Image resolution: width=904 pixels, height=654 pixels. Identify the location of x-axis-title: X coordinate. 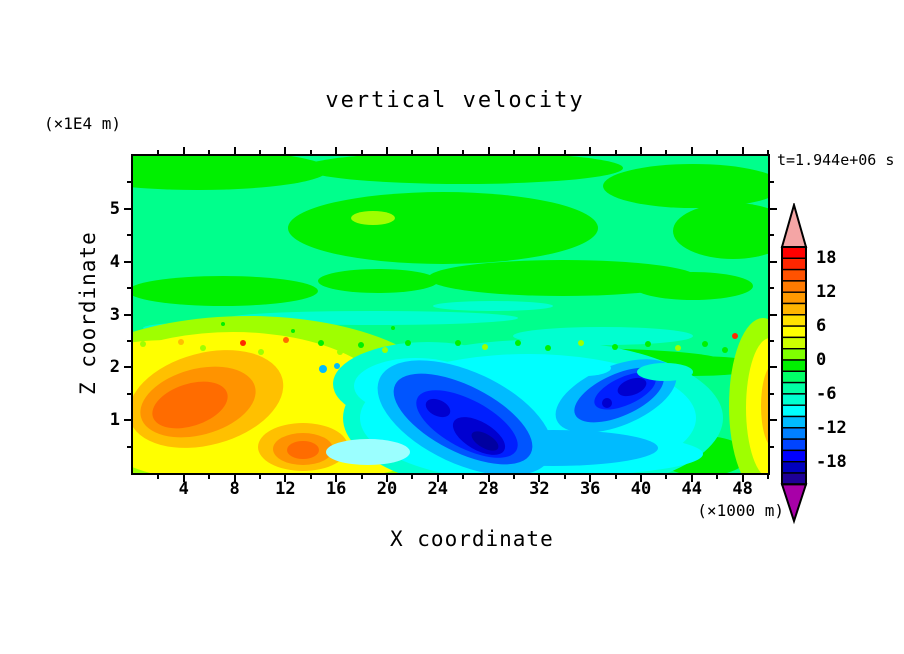
(472, 539).